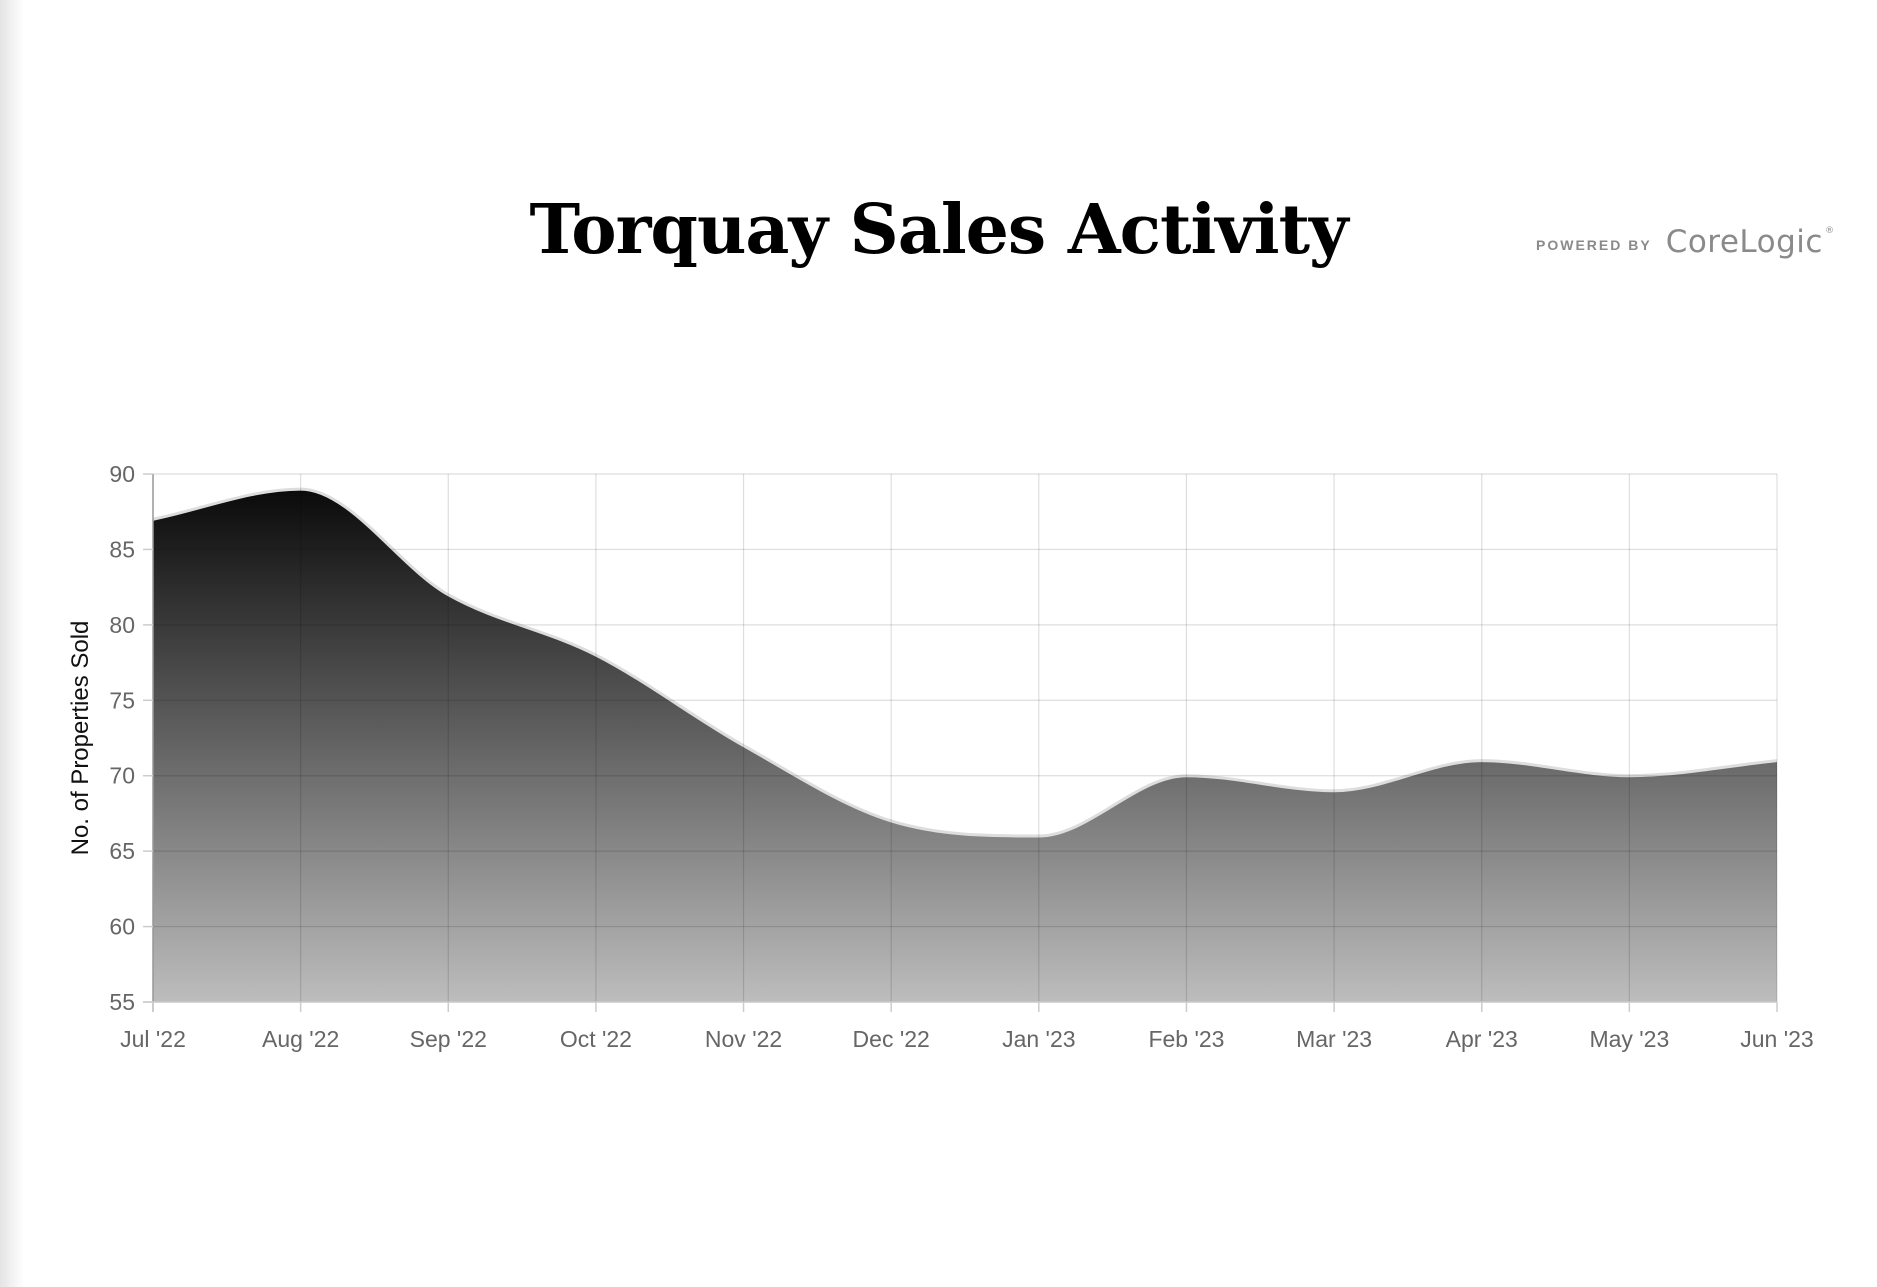 The width and height of the screenshot is (1877, 1287). Describe the element at coordinates (1038, 1039) in the screenshot. I see `x-tick-label: Jan '23` at that location.